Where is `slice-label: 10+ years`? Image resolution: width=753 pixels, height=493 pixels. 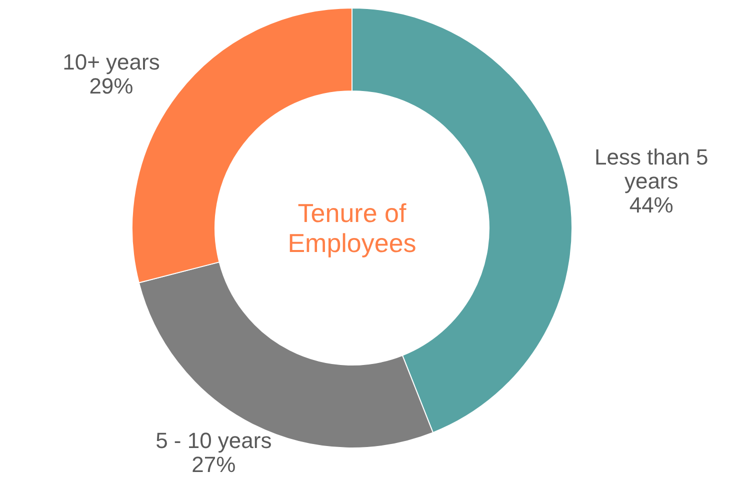 slice-label: 10+ years is located at coordinates (111, 61).